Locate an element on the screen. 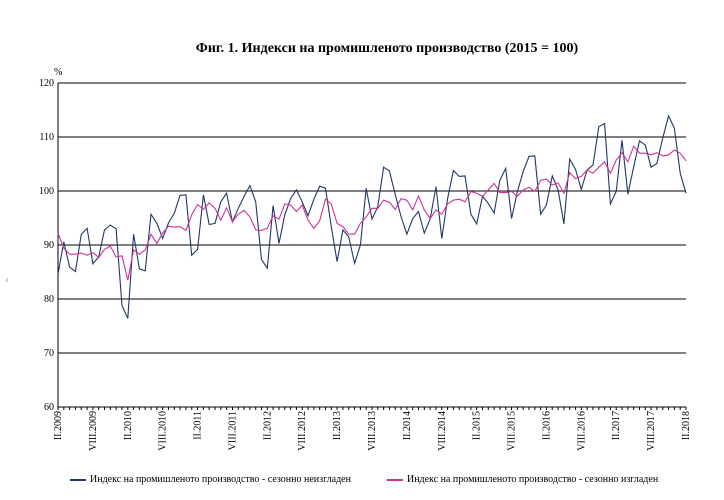 Image resolution: width=724 pixels, height=500 pixels. x-tick-label: II.2012 is located at coordinates (267, 425).